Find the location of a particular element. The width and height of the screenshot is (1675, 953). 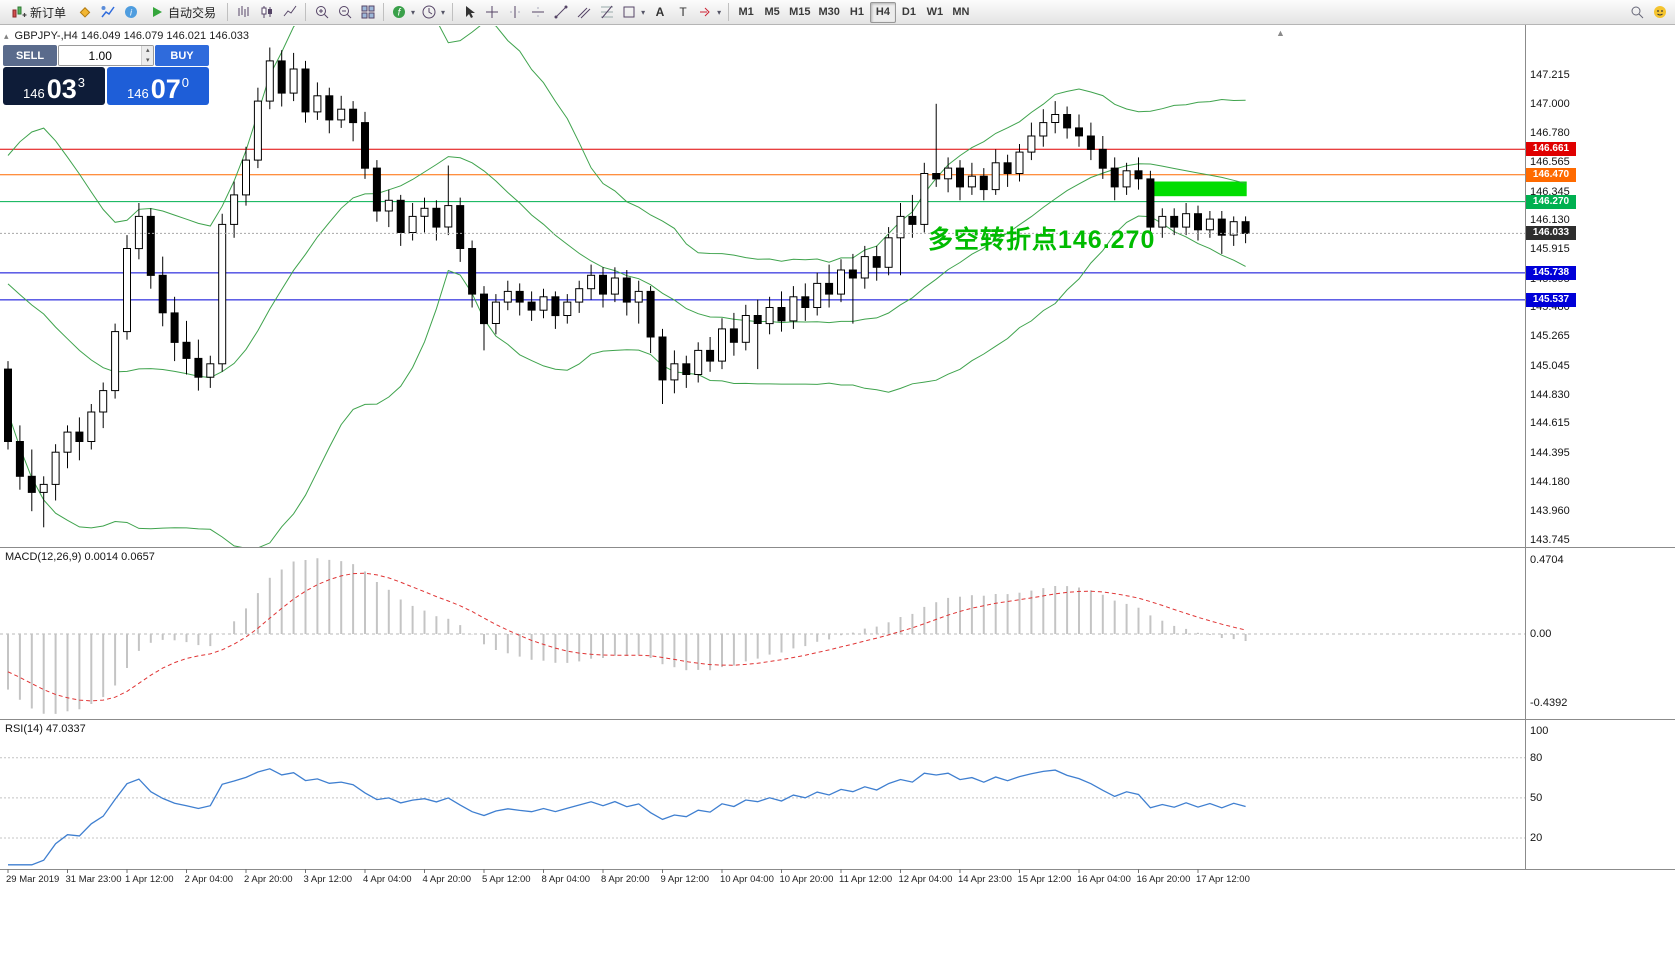

metaeditor-icon is located at coordinates (84, 12).